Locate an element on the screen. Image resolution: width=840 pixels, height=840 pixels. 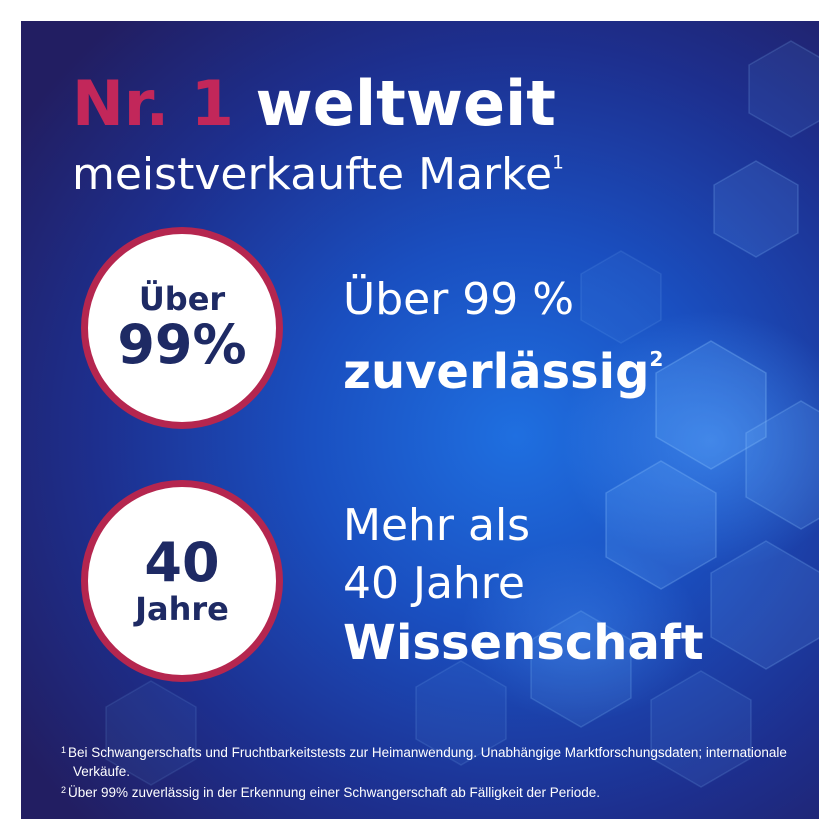
stat-line: 40 Jahre is located at coordinates (434, 583).